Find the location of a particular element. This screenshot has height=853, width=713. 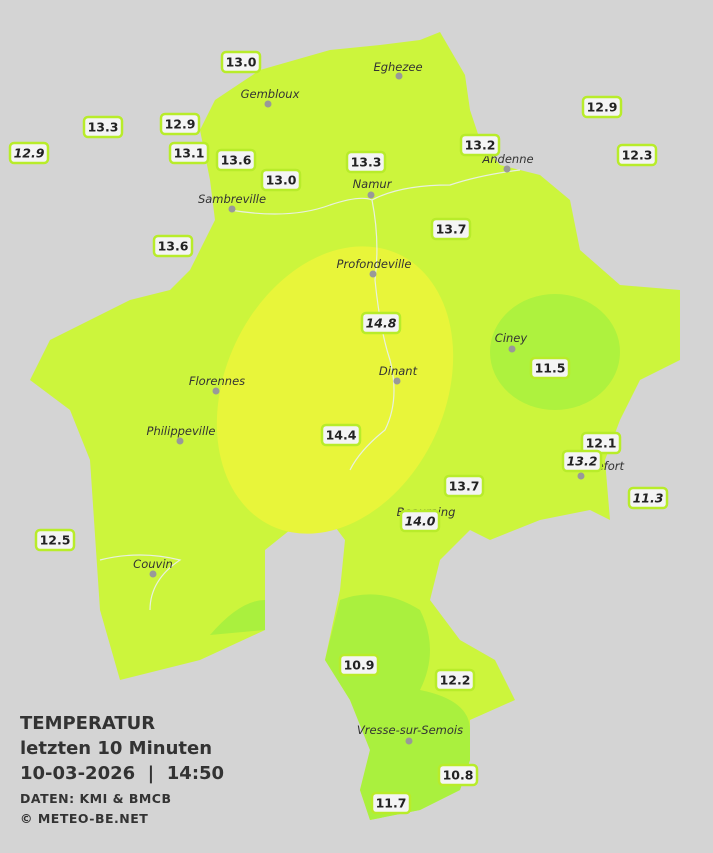

subtitle: letzten 10 Minuten is located at coordinates (116, 748).